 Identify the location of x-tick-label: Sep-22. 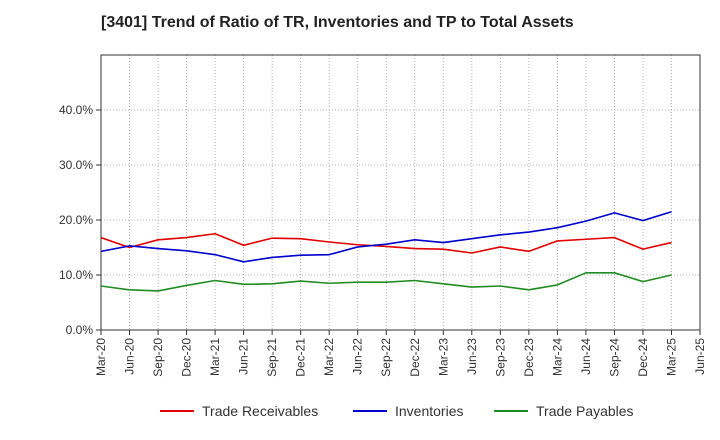
(386, 357).